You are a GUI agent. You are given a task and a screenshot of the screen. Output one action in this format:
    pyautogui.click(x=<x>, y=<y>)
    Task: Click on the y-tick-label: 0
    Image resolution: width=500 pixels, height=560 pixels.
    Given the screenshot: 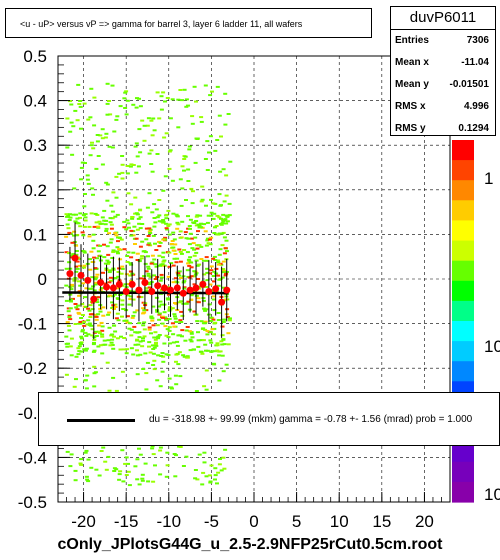 What is the action you would take?
    pyautogui.click(x=42, y=279)
    